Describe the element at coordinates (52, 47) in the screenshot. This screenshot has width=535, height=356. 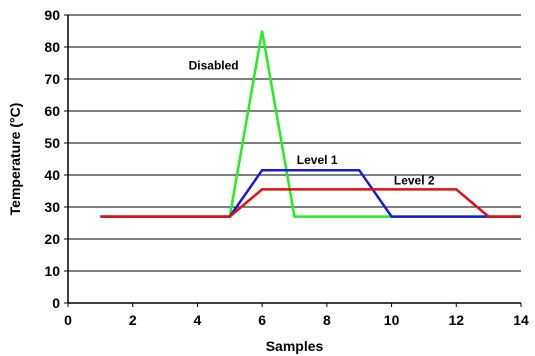
I see `y-tick-label-80: 80` at that location.